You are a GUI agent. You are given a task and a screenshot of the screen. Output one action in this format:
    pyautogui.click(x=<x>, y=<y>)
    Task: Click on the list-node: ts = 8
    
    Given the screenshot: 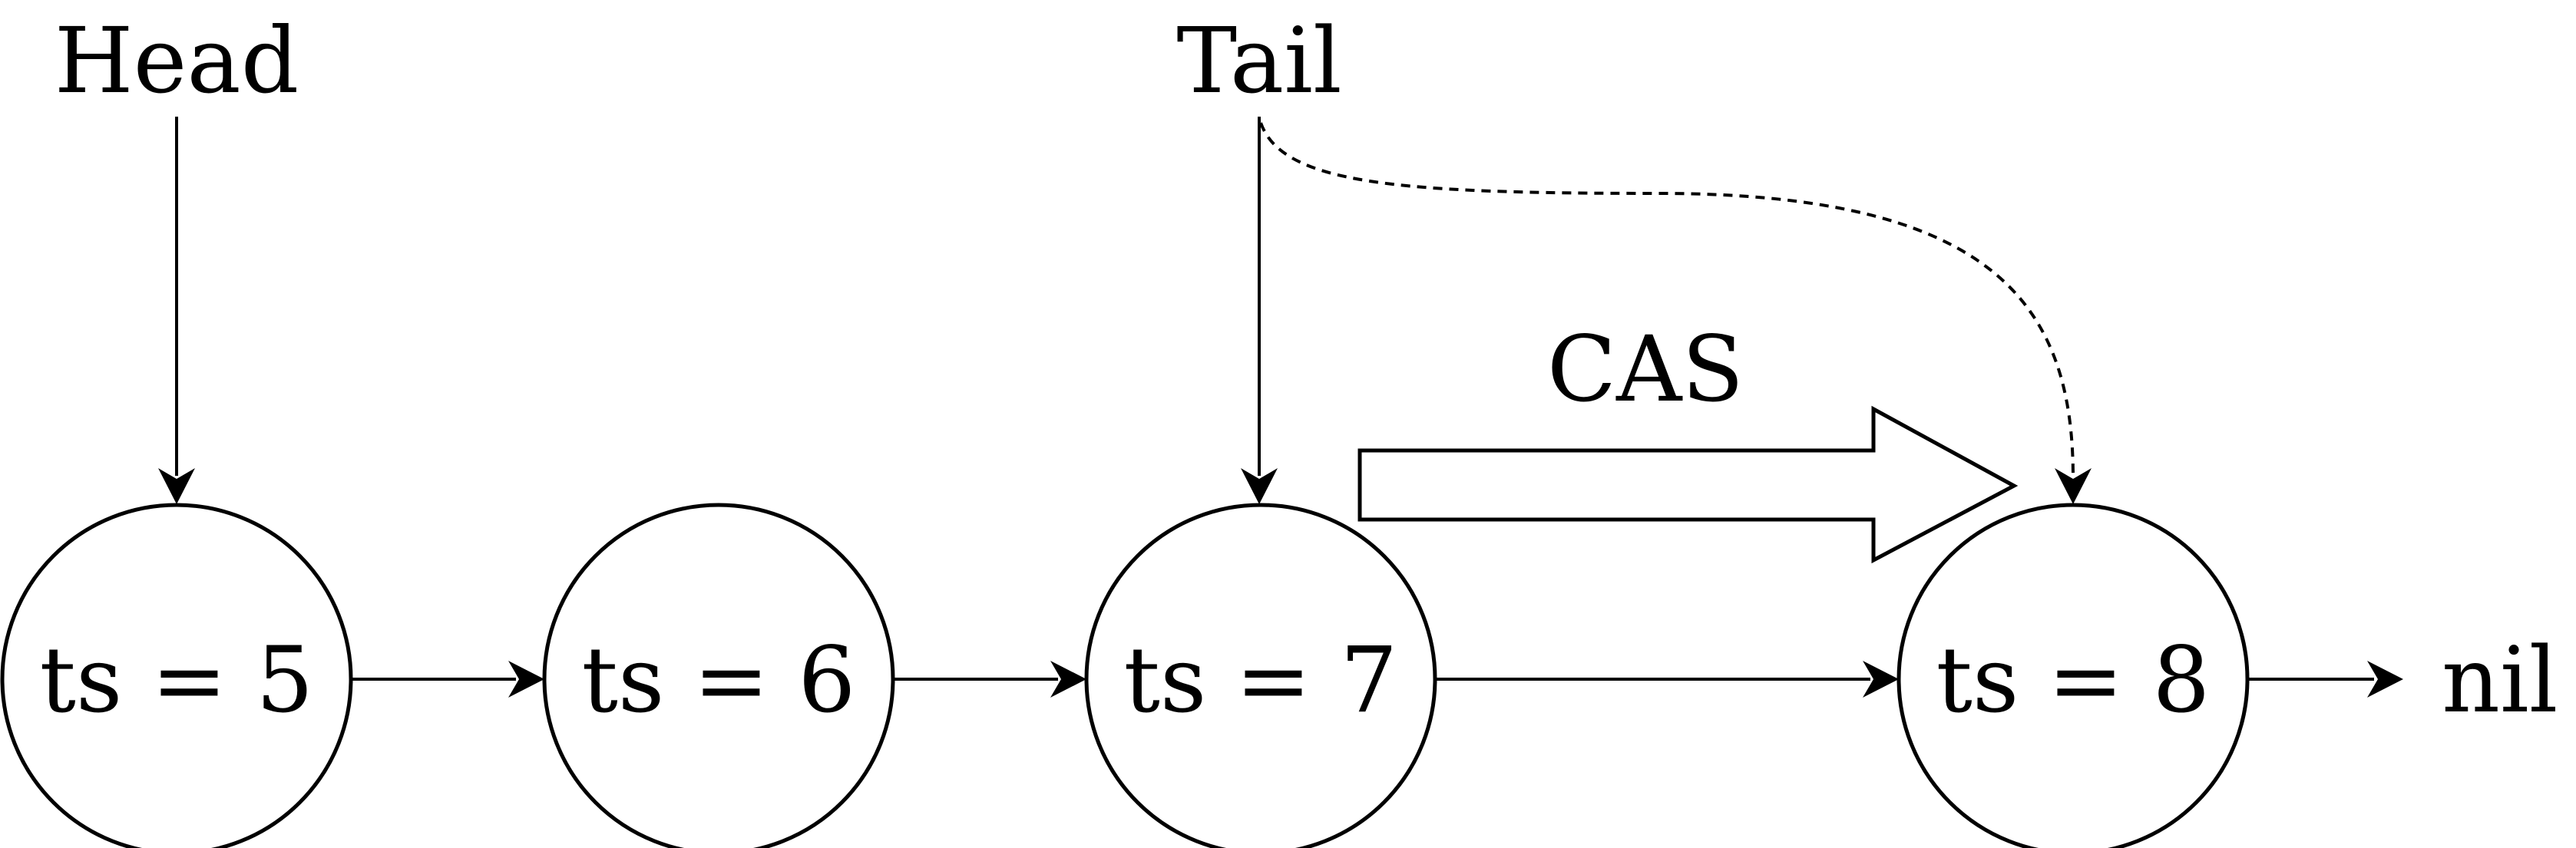 What is the action you would take?
    pyautogui.click(x=2073, y=675)
    